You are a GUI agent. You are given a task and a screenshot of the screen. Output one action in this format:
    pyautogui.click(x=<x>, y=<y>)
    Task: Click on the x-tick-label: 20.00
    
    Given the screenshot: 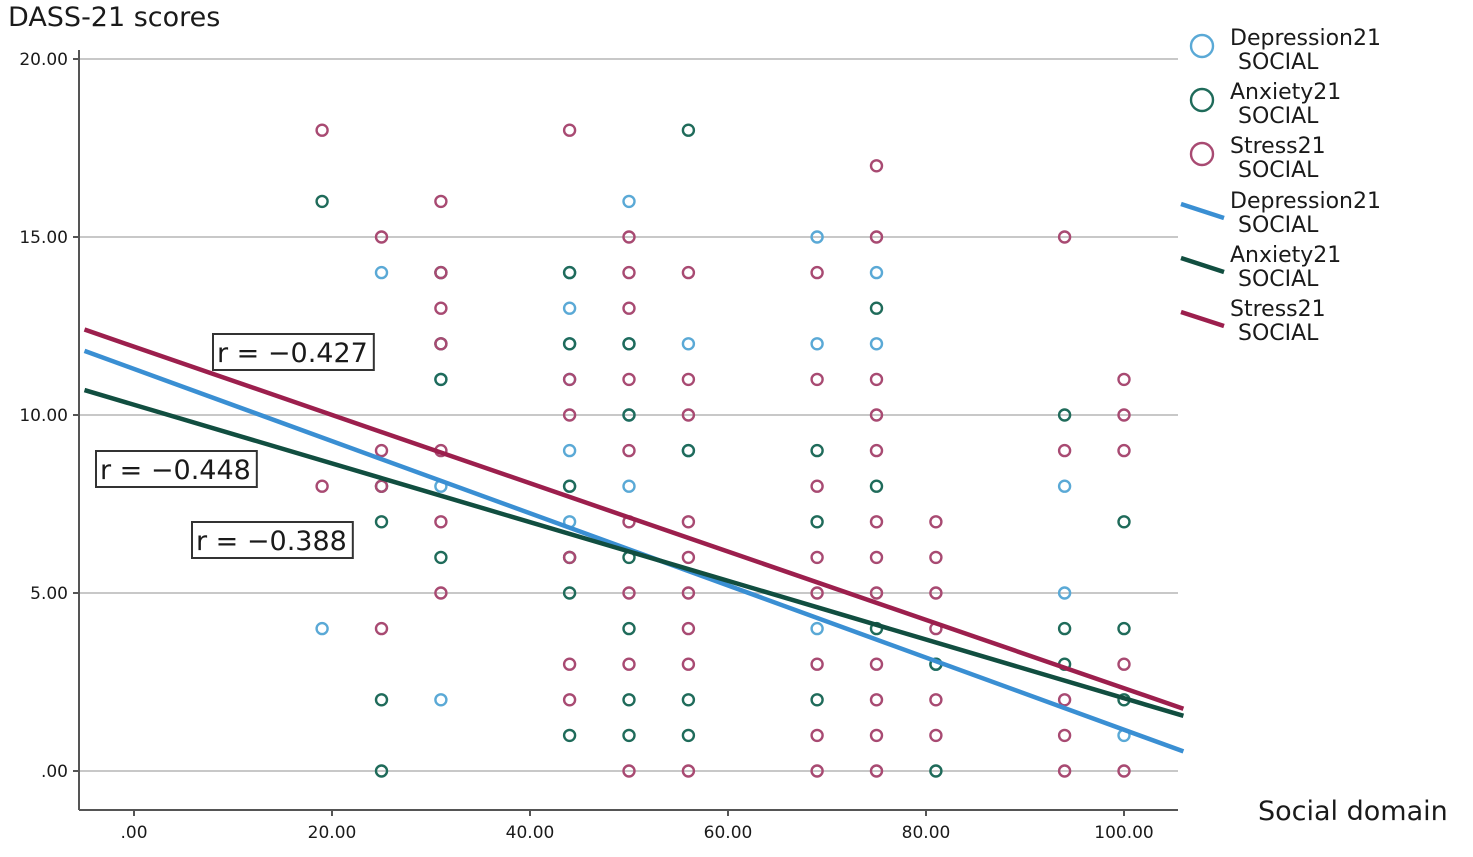 What is the action you would take?
    pyautogui.click(x=332, y=833)
    